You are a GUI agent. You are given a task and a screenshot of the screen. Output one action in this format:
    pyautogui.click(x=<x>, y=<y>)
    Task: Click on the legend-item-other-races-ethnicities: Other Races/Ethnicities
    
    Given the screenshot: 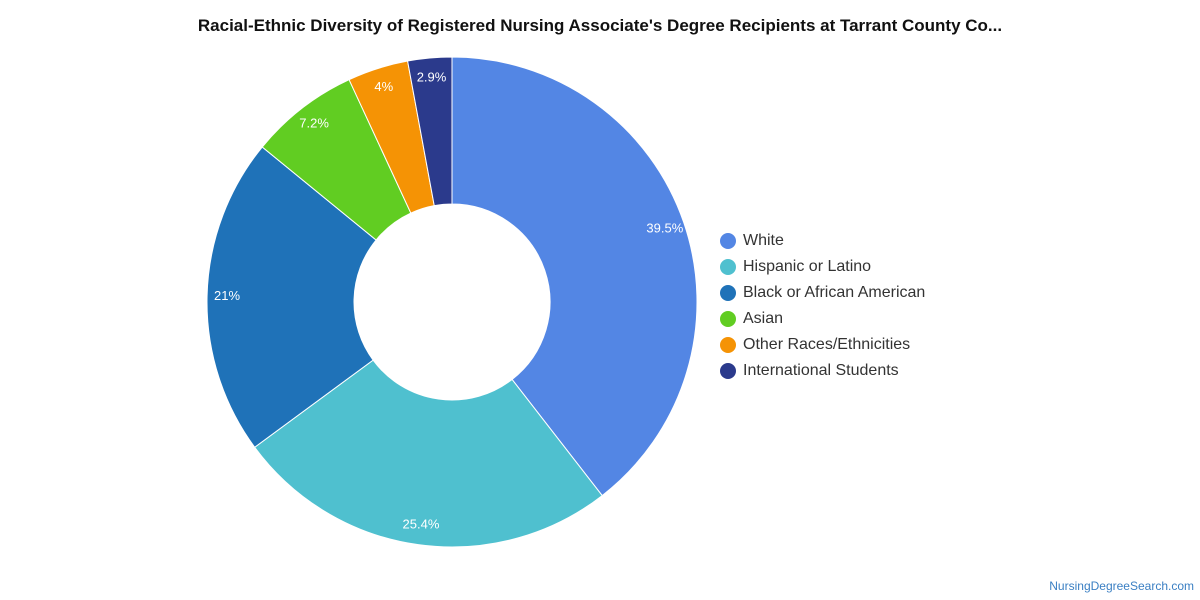 What is the action you would take?
    pyautogui.click(x=822, y=345)
    